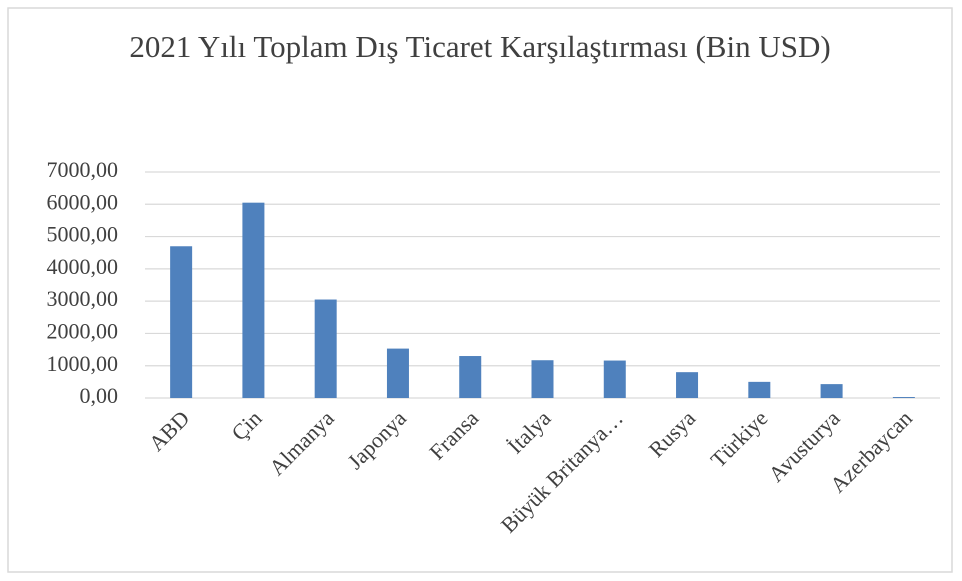 Image resolution: width=962 pixels, height=581 pixels. Describe the element at coordinates (453, 434) in the screenshot. I see `x-tick-label: Fransa` at that location.